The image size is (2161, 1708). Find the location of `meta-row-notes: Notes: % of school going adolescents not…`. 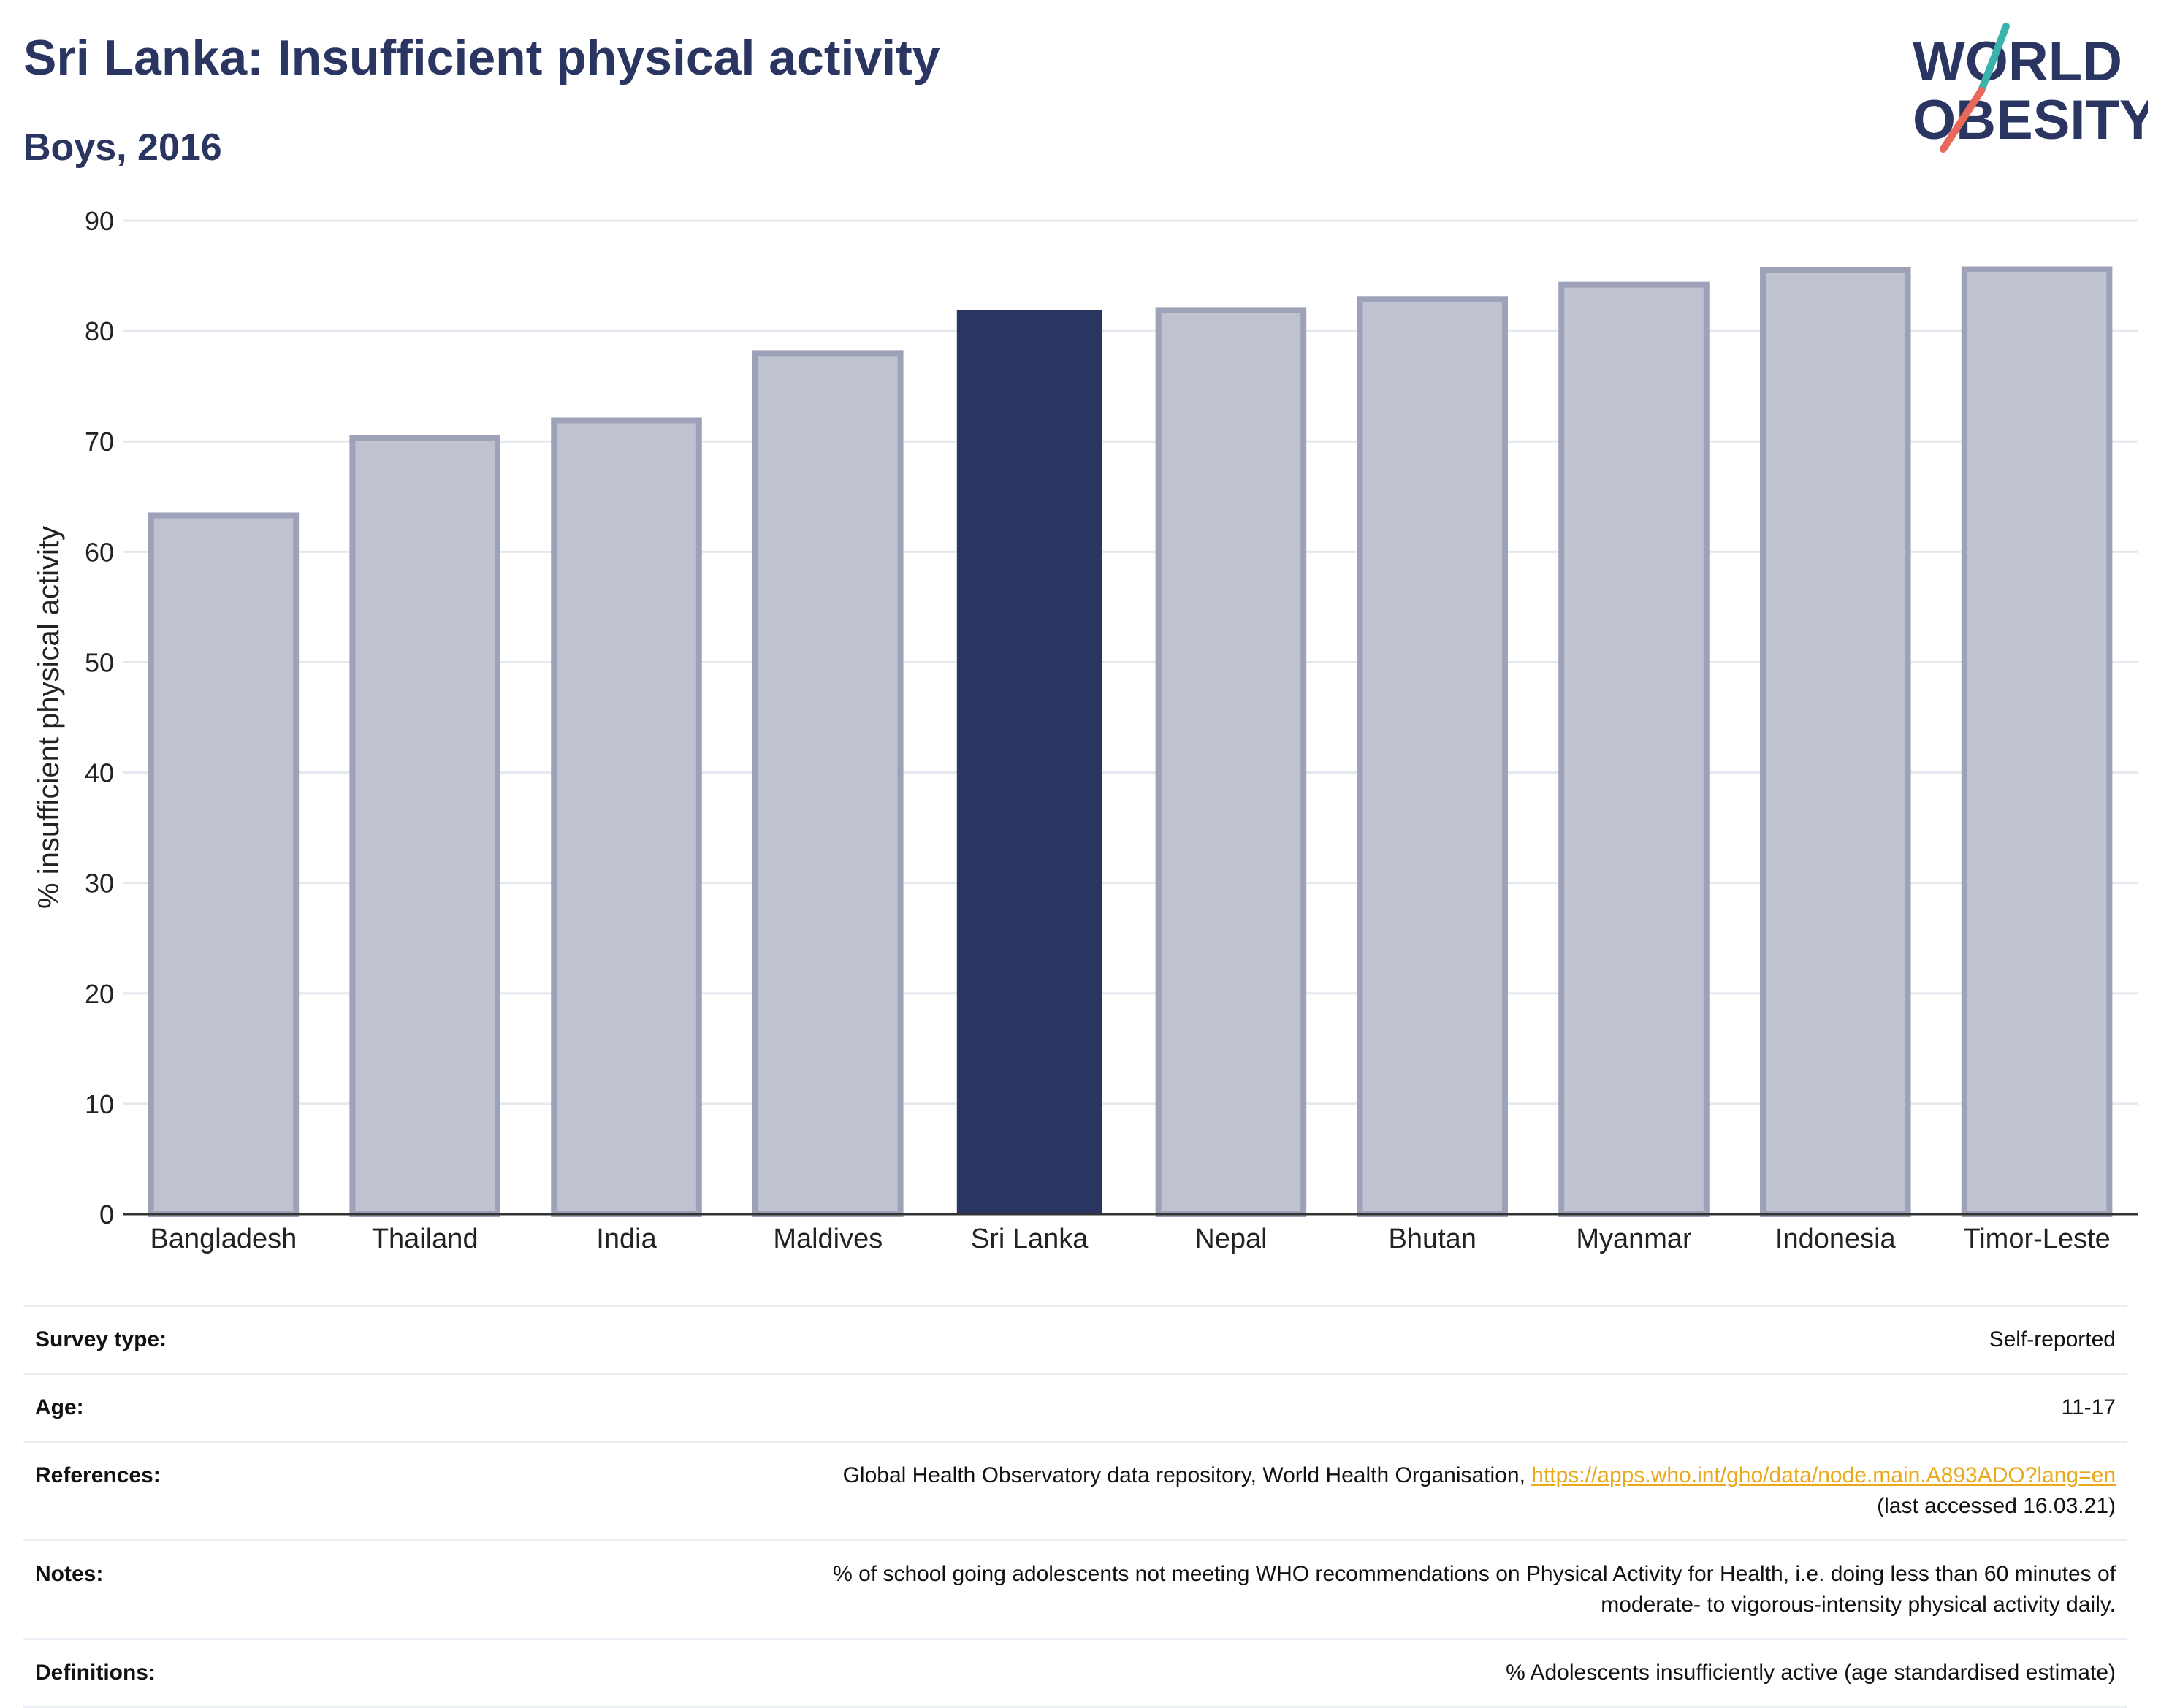

meta-row-notes: Notes: % of school going adolescents not… is located at coordinates (1075, 1589).